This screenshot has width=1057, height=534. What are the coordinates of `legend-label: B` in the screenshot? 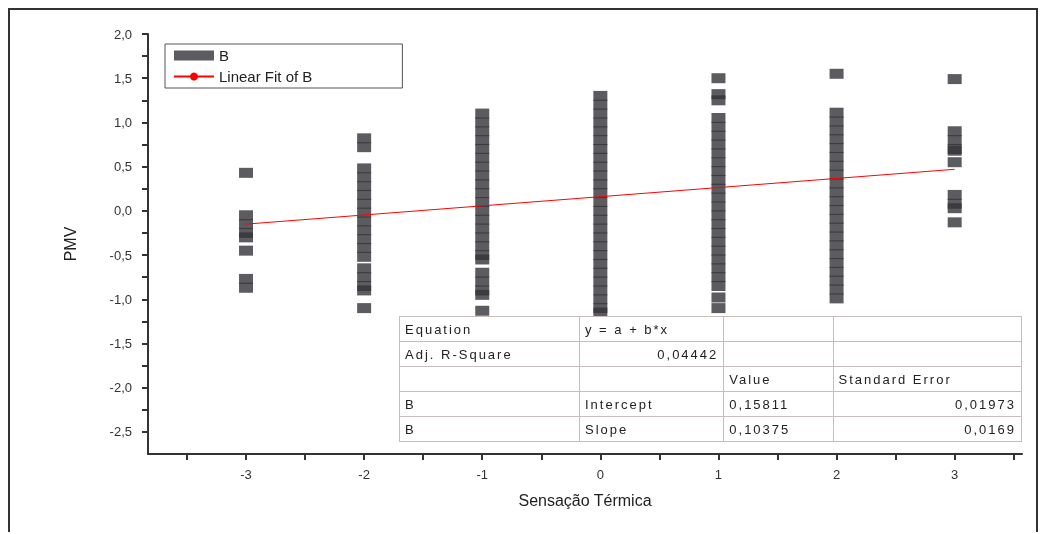 It's located at (224, 55).